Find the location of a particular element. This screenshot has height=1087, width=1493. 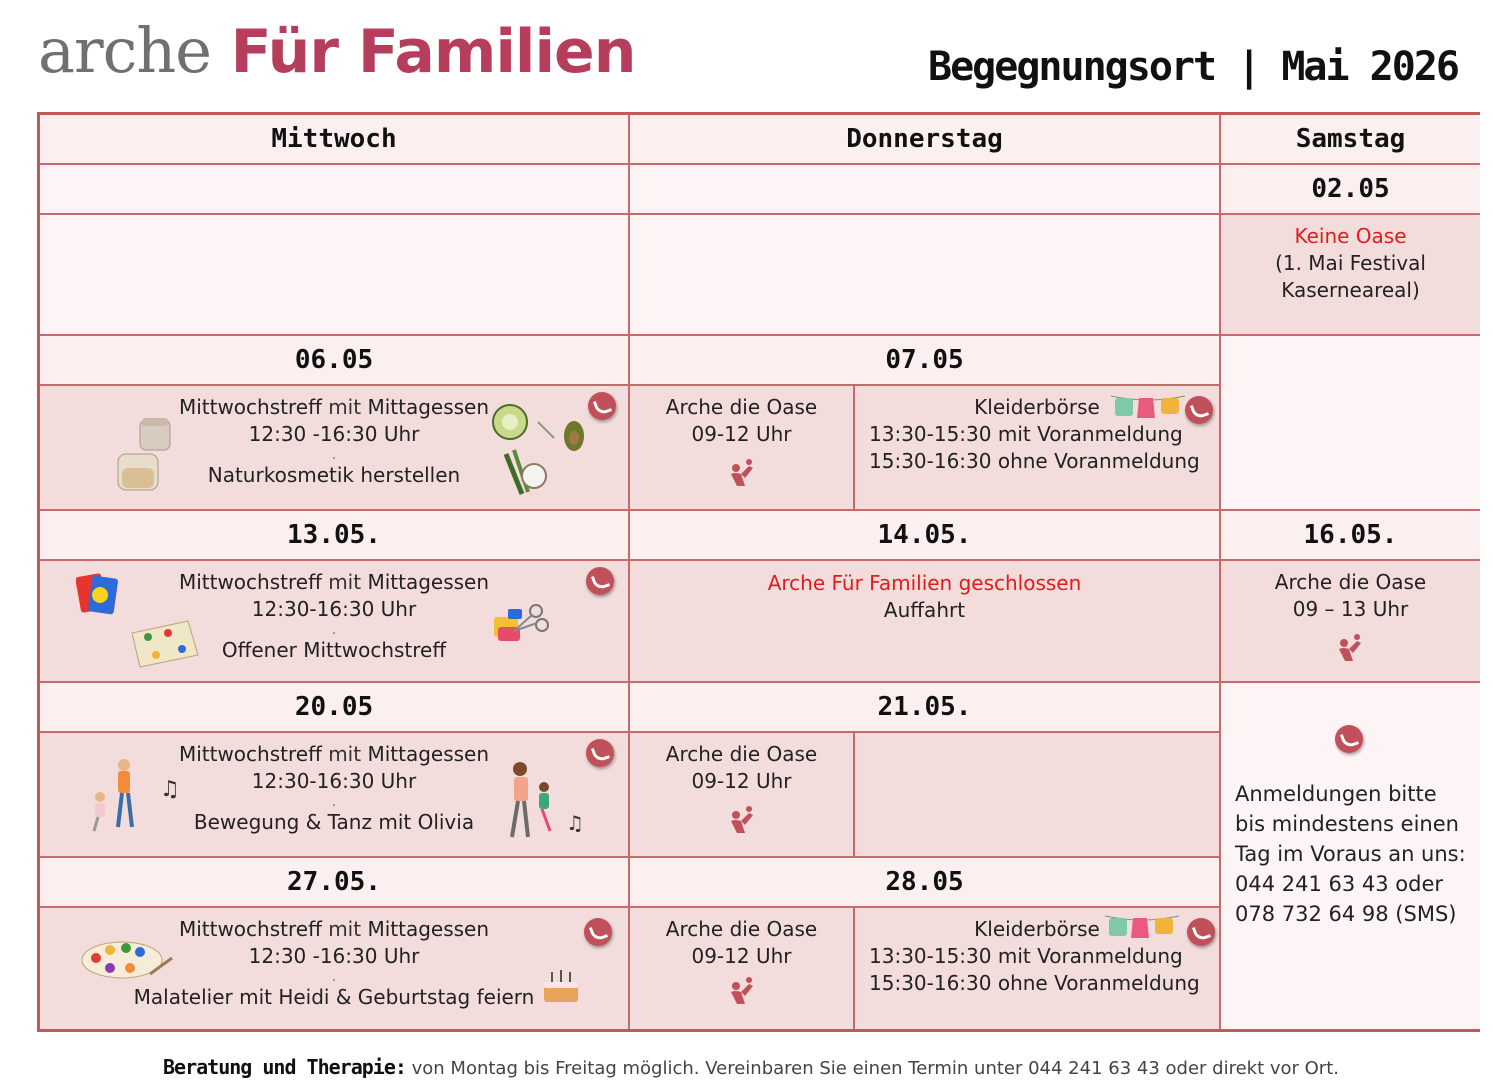

paint-palette-icon is located at coordinates (127, 960).